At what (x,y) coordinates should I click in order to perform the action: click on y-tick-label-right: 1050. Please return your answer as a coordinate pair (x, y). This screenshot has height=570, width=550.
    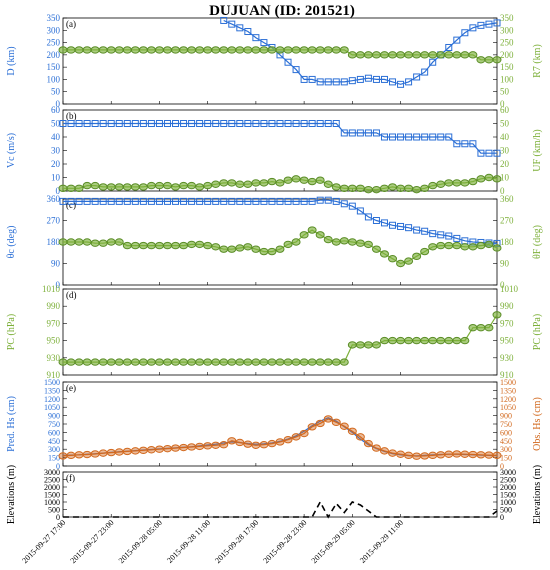
    Looking at the image, I should click on (508, 407).